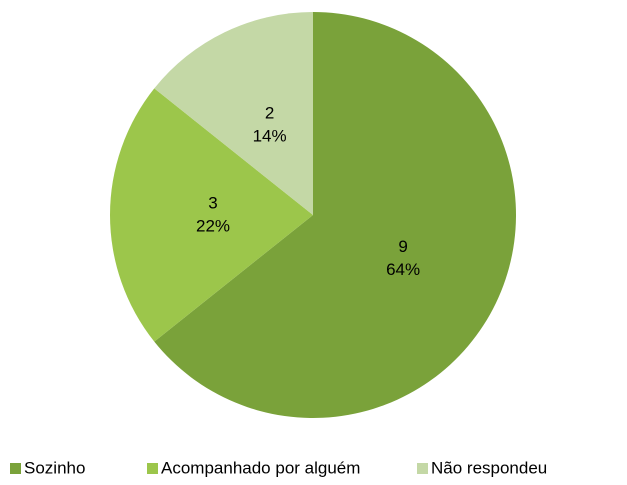 Image resolution: width=627 pixels, height=485 pixels. What do you see at coordinates (270, 135) in the screenshot?
I see `percent-label: 14%` at bounding box center [270, 135].